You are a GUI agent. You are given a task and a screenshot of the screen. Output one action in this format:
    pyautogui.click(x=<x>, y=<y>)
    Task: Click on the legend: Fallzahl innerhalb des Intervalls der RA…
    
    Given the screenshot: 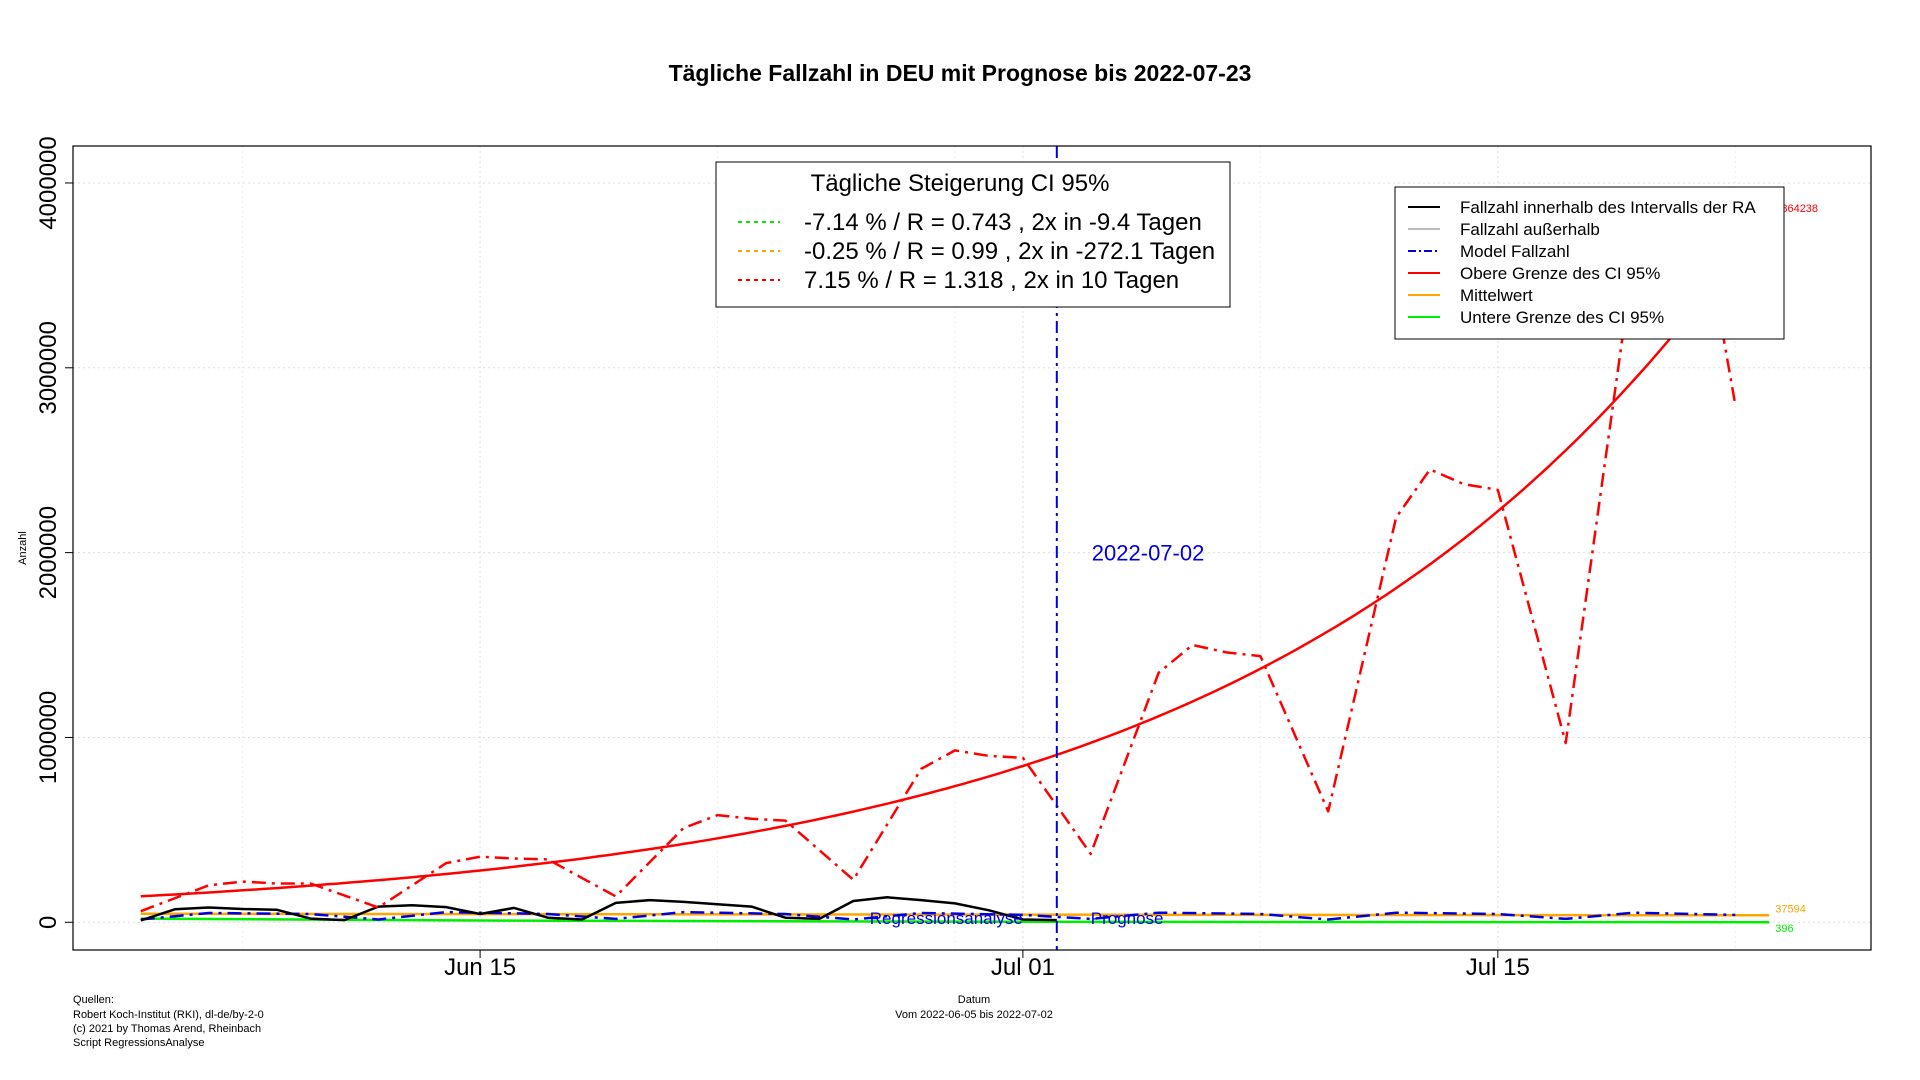 What is the action you would take?
    pyautogui.click(x=1589, y=263)
    